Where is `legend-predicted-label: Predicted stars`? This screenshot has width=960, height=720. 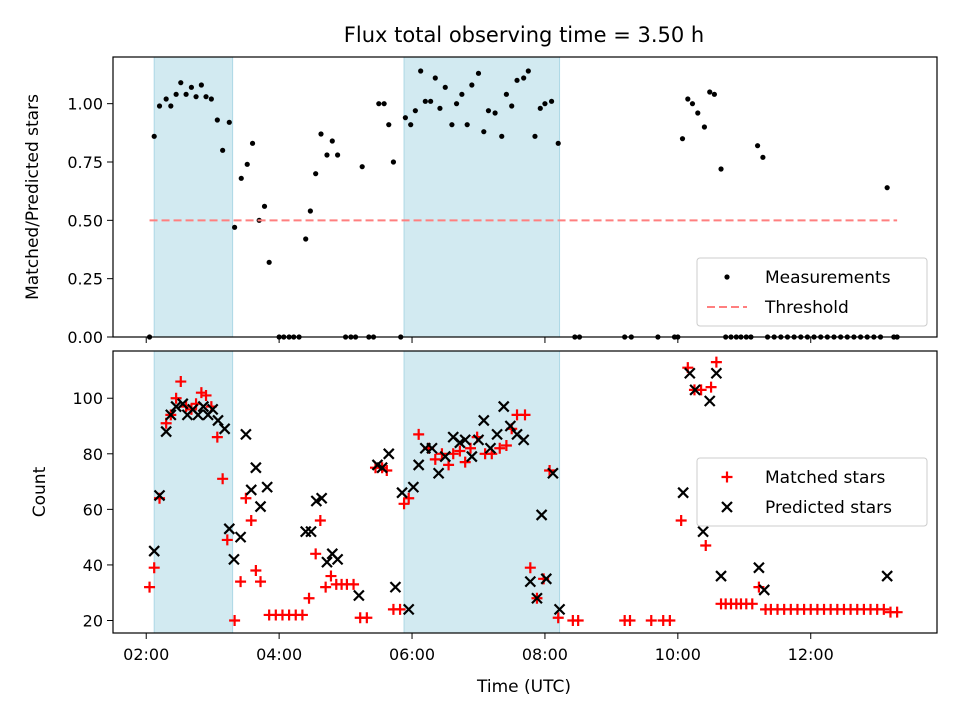 legend-predicted-label: Predicted stars is located at coordinates (828, 508).